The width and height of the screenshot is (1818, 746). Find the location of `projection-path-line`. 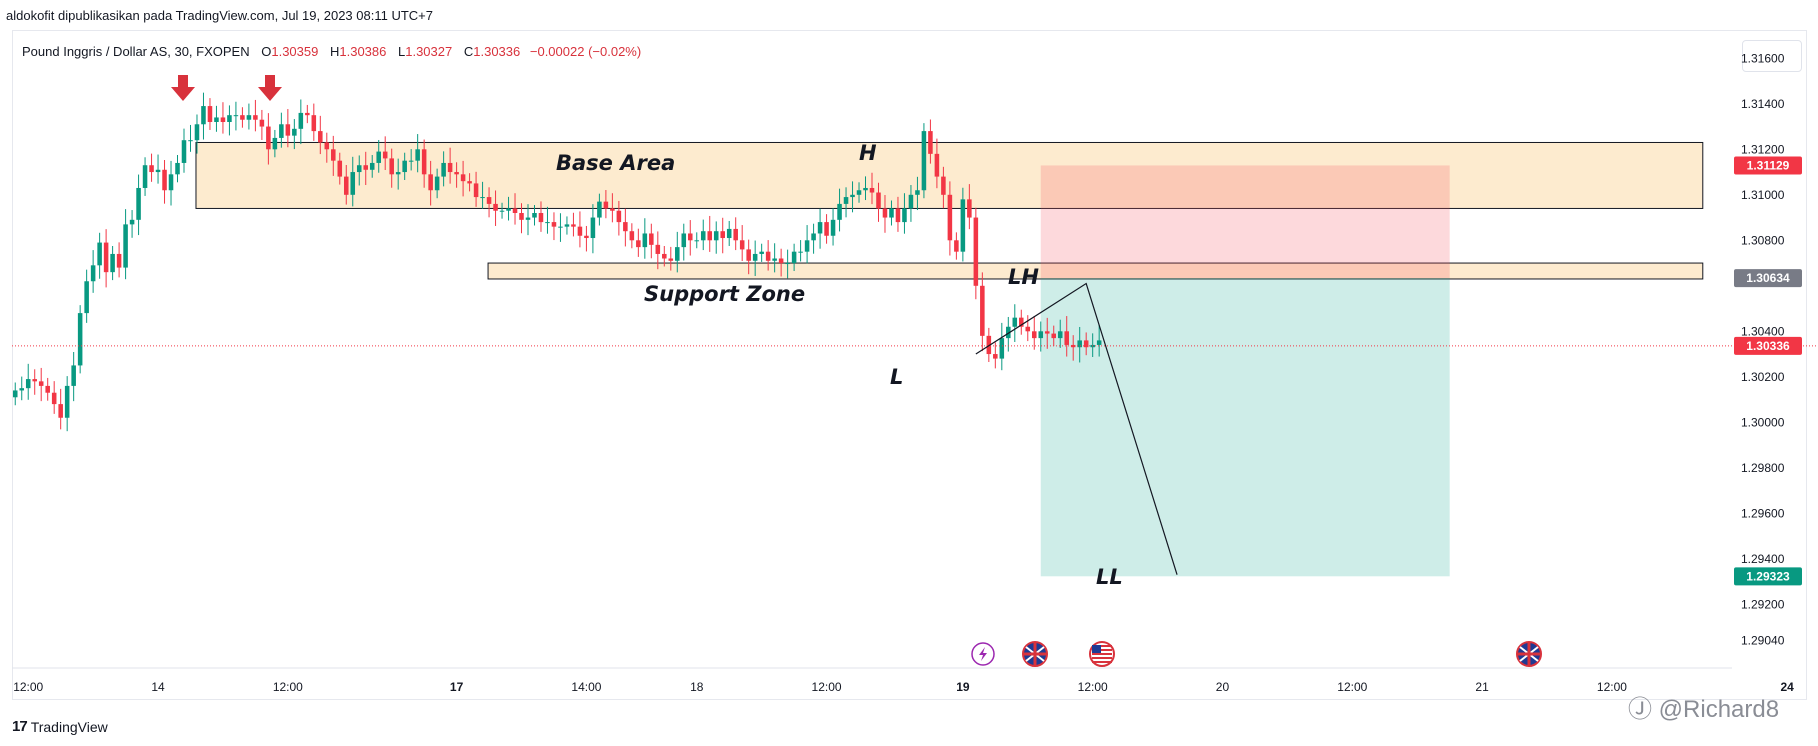

projection-path-line is located at coordinates (1076, 428).